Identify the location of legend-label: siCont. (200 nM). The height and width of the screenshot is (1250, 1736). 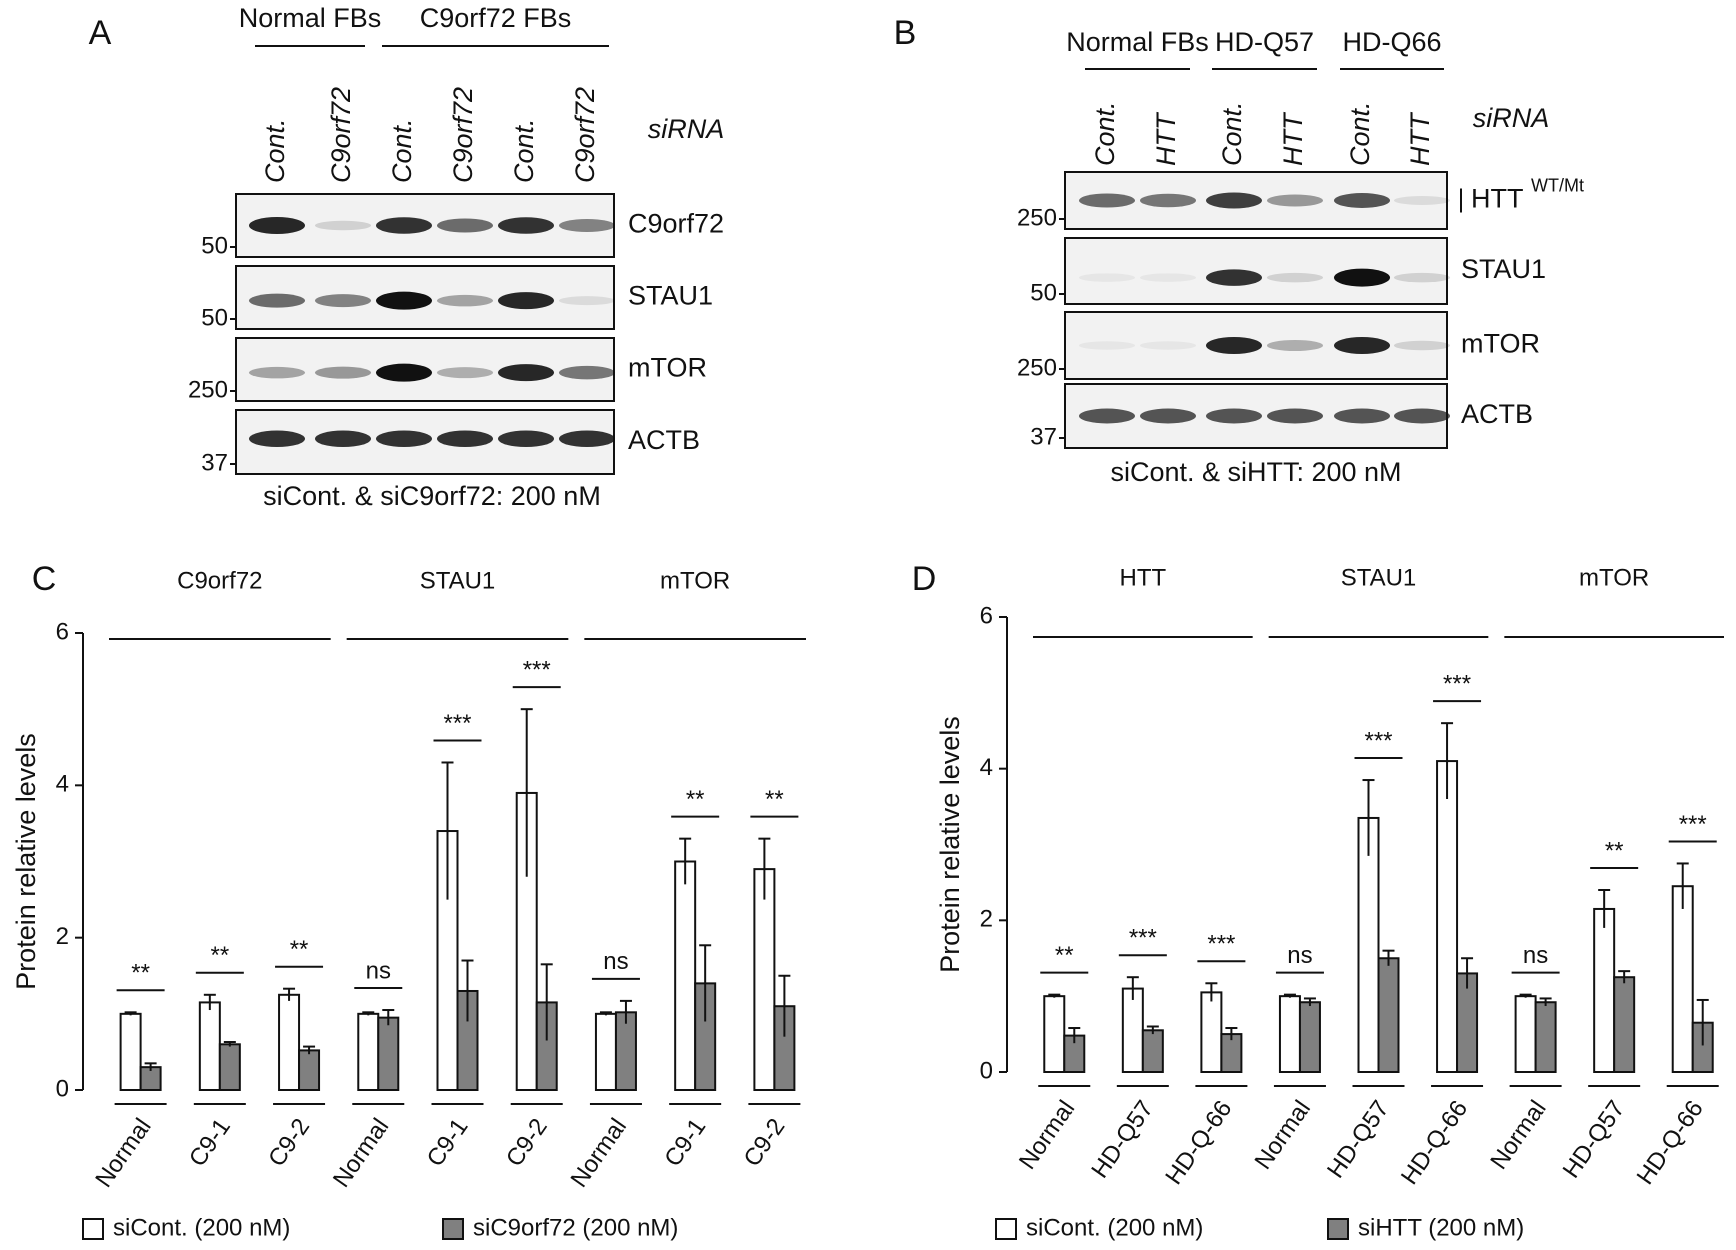
(1114, 1227).